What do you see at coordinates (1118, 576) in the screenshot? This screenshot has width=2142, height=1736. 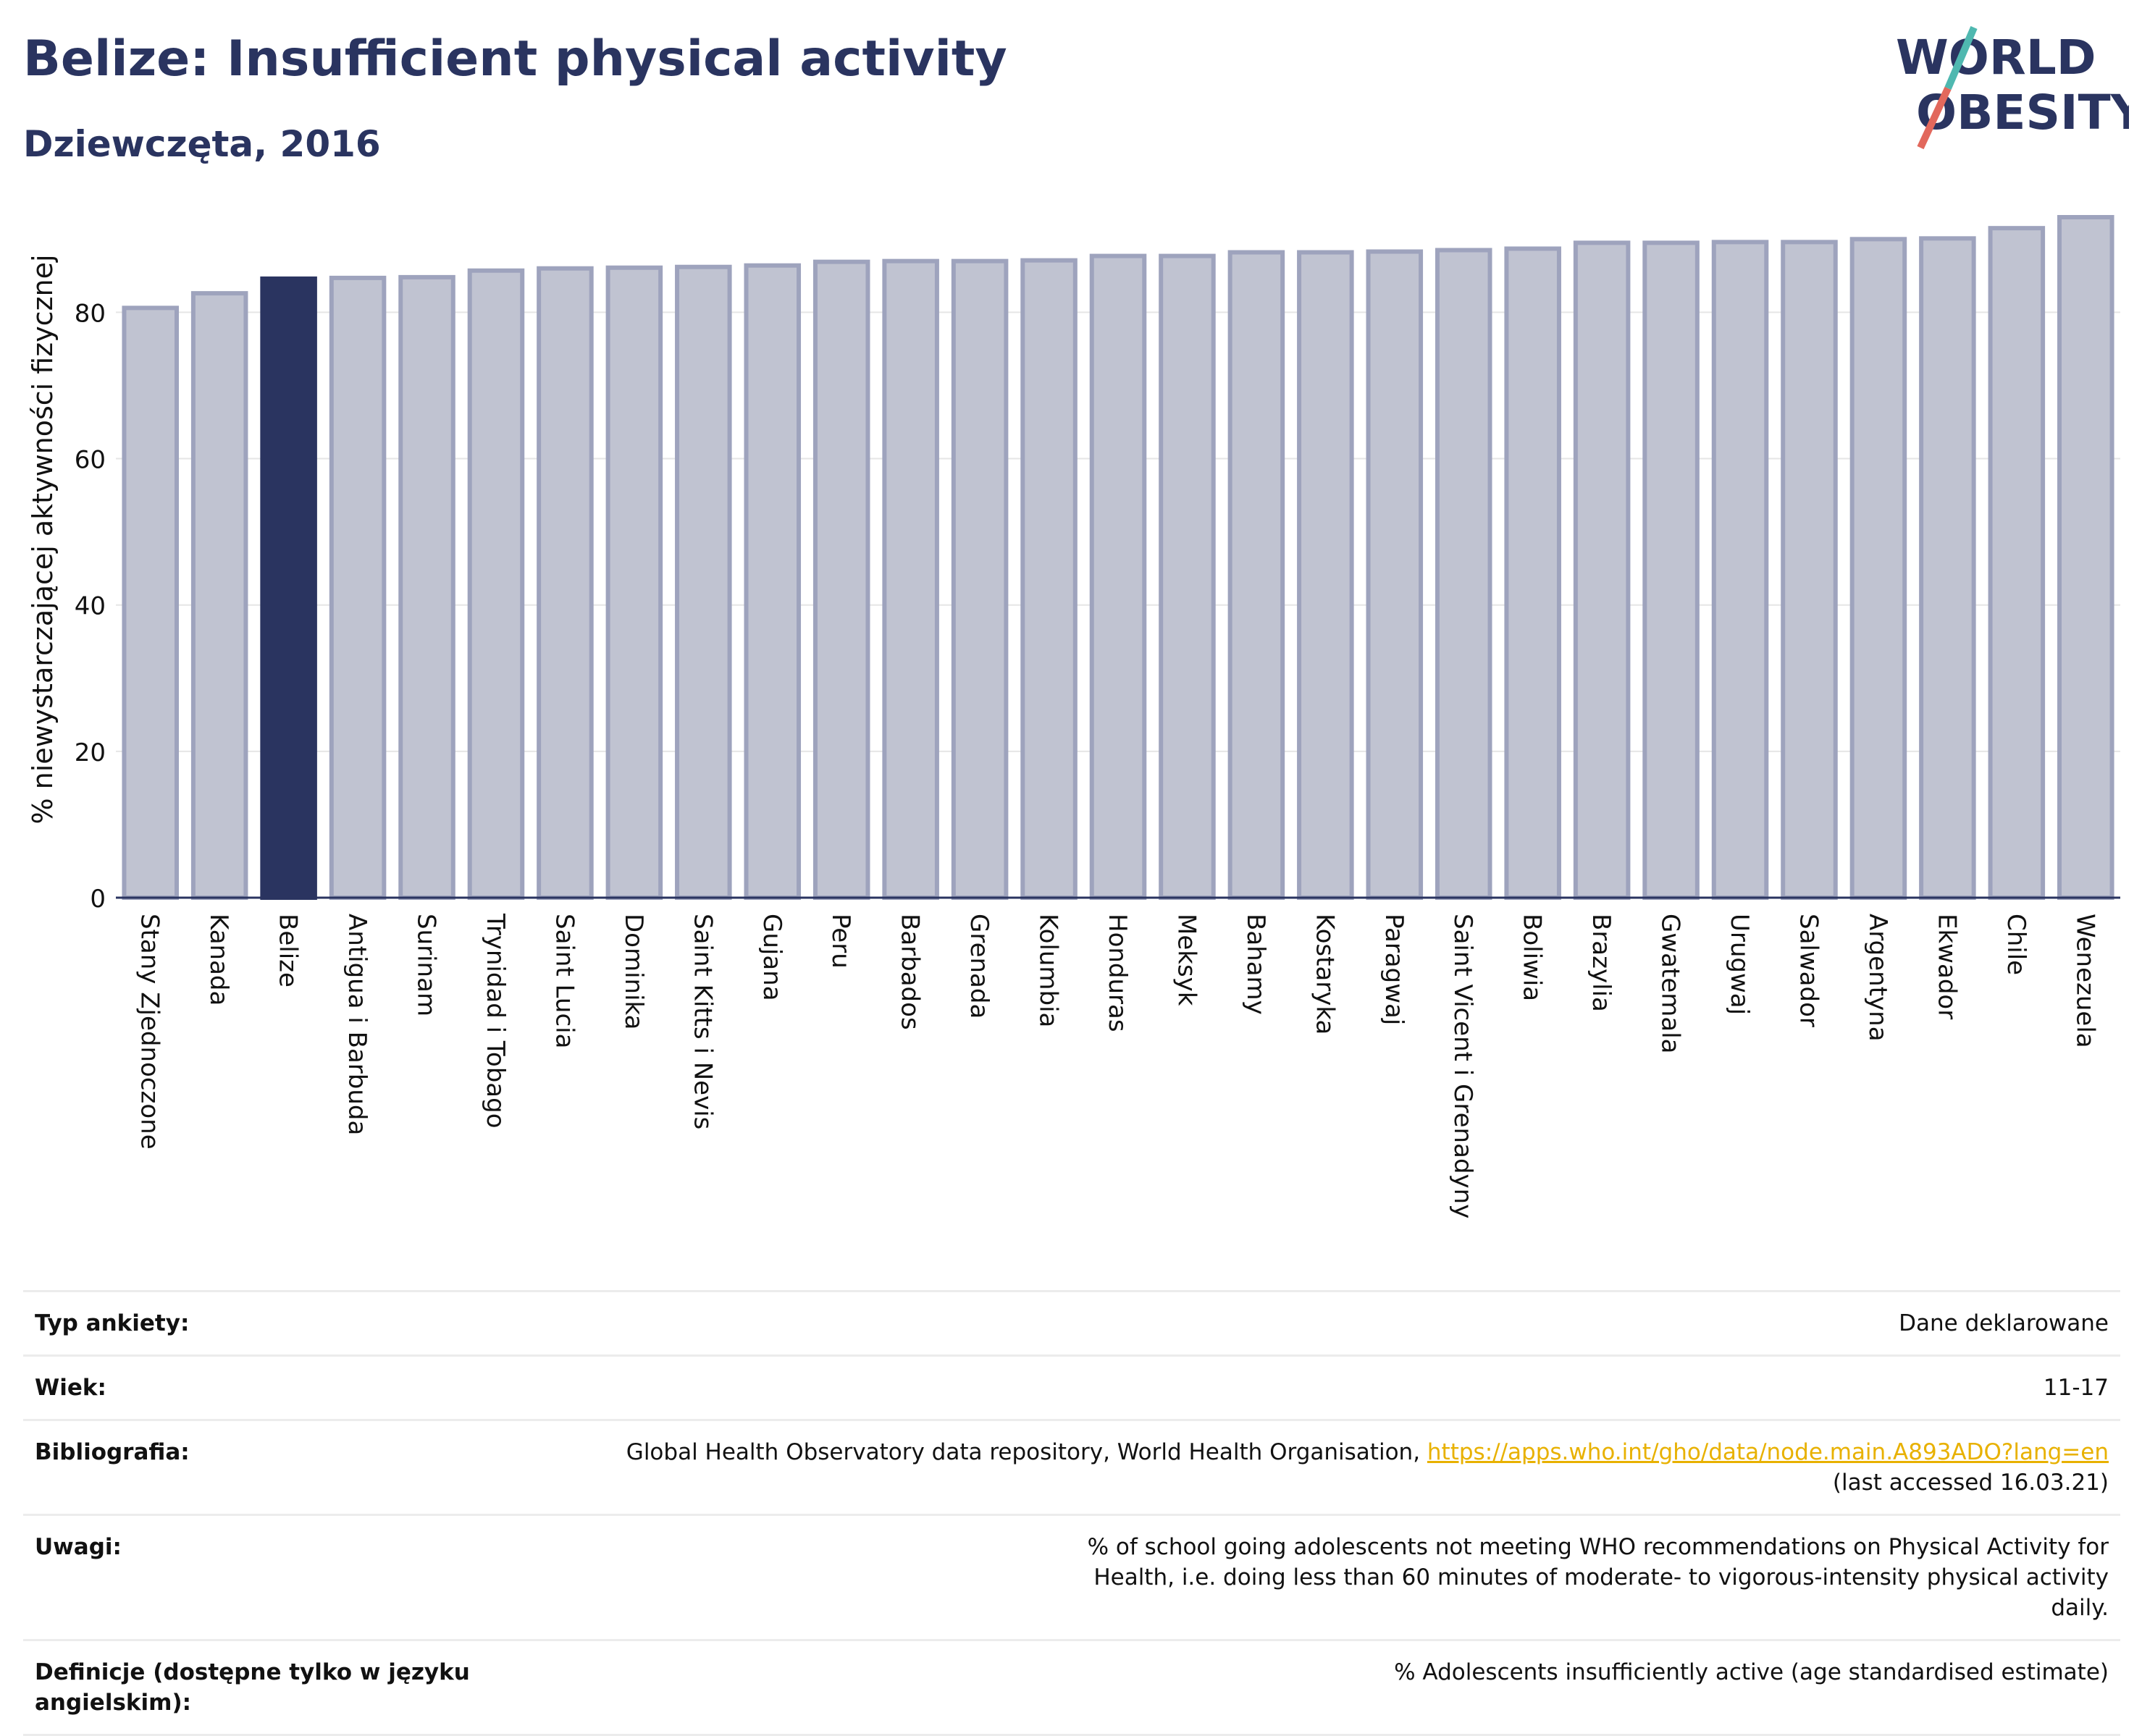 I see `bar-honduras` at bounding box center [1118, 576].